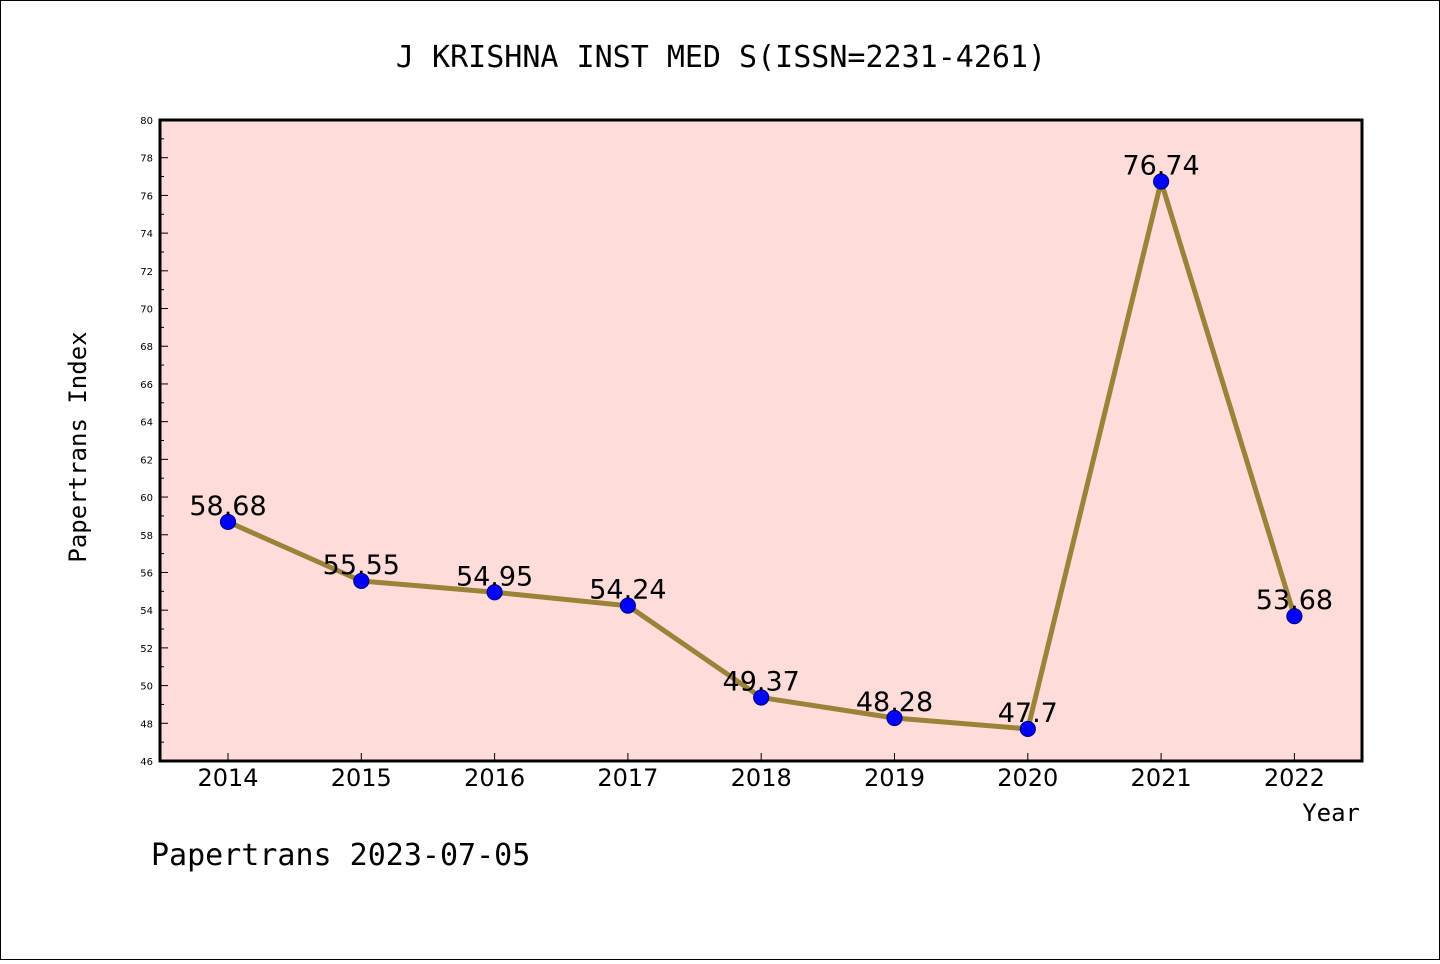 The width and height of the screenshot is (1440, 964). I want to click on y-tick-label: 64, so click(146, 423).